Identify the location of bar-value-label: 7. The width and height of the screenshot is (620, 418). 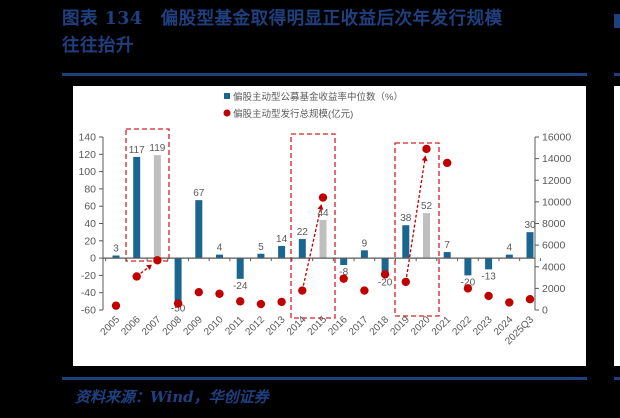
(447, 245).